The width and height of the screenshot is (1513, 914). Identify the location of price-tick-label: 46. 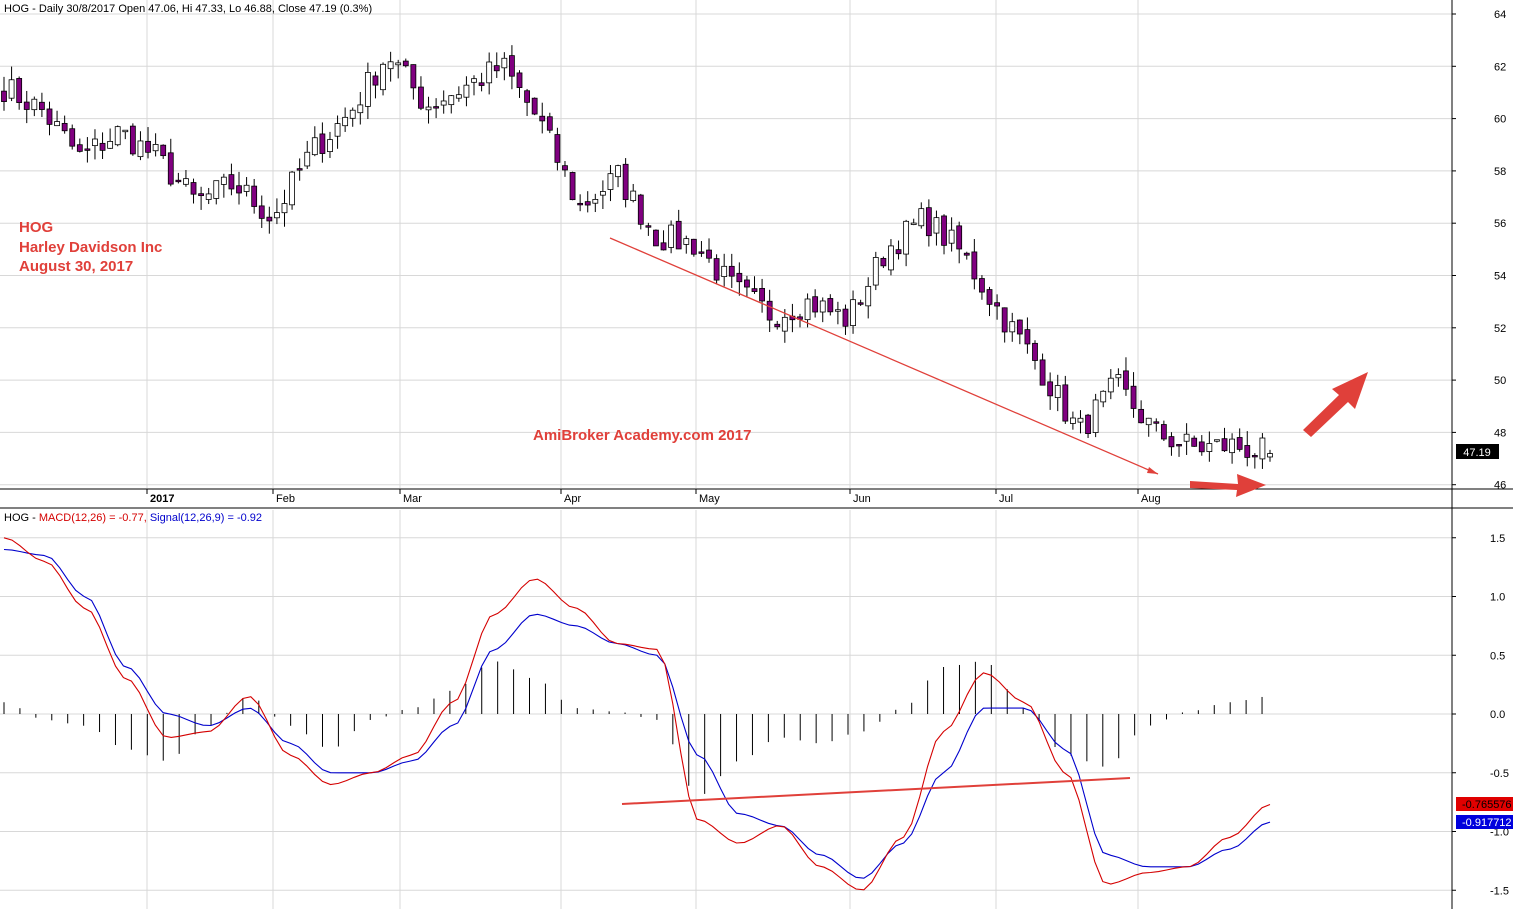
(1500, 486).